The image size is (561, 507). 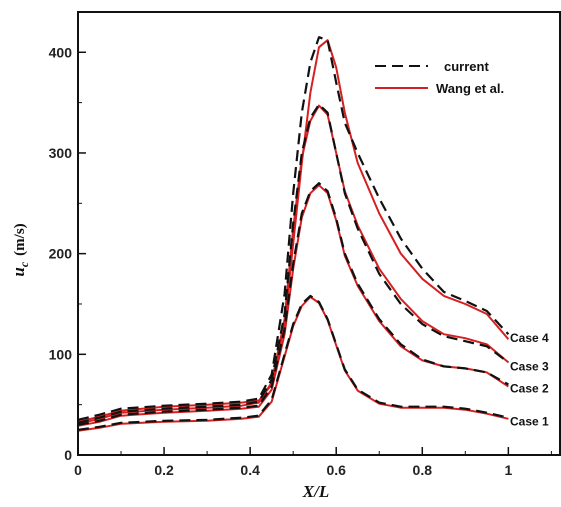 I want to click on y-tick-label: 0, so click(x=68, y=455).